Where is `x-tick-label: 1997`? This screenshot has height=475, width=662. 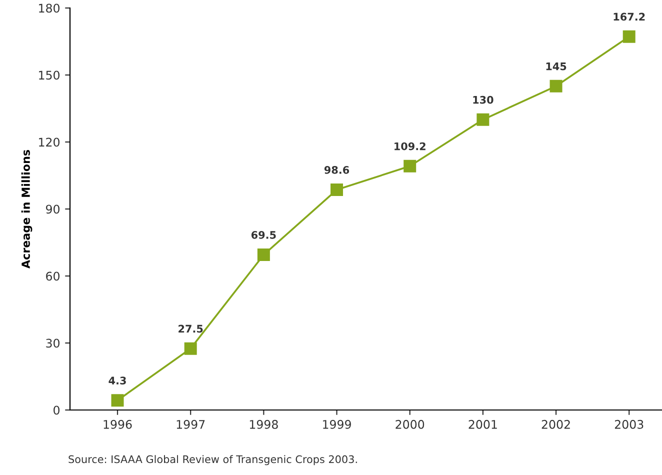
x-tick-label: 1997 is located at coordinates (190, 424).